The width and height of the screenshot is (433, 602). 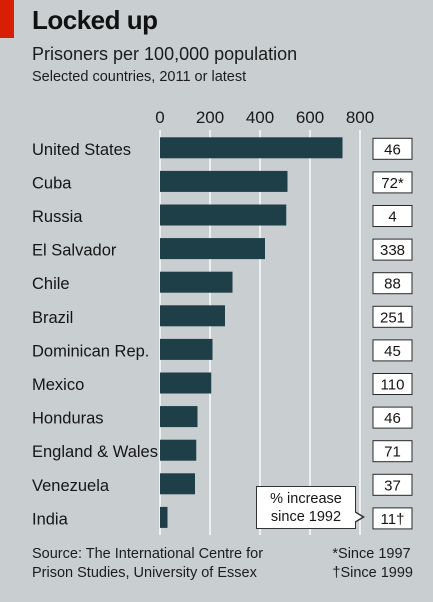 What do you see at coordinates (71, 486) in the screenshot?
I see `category-label: Venezuela` at bounding box center [71, 486].